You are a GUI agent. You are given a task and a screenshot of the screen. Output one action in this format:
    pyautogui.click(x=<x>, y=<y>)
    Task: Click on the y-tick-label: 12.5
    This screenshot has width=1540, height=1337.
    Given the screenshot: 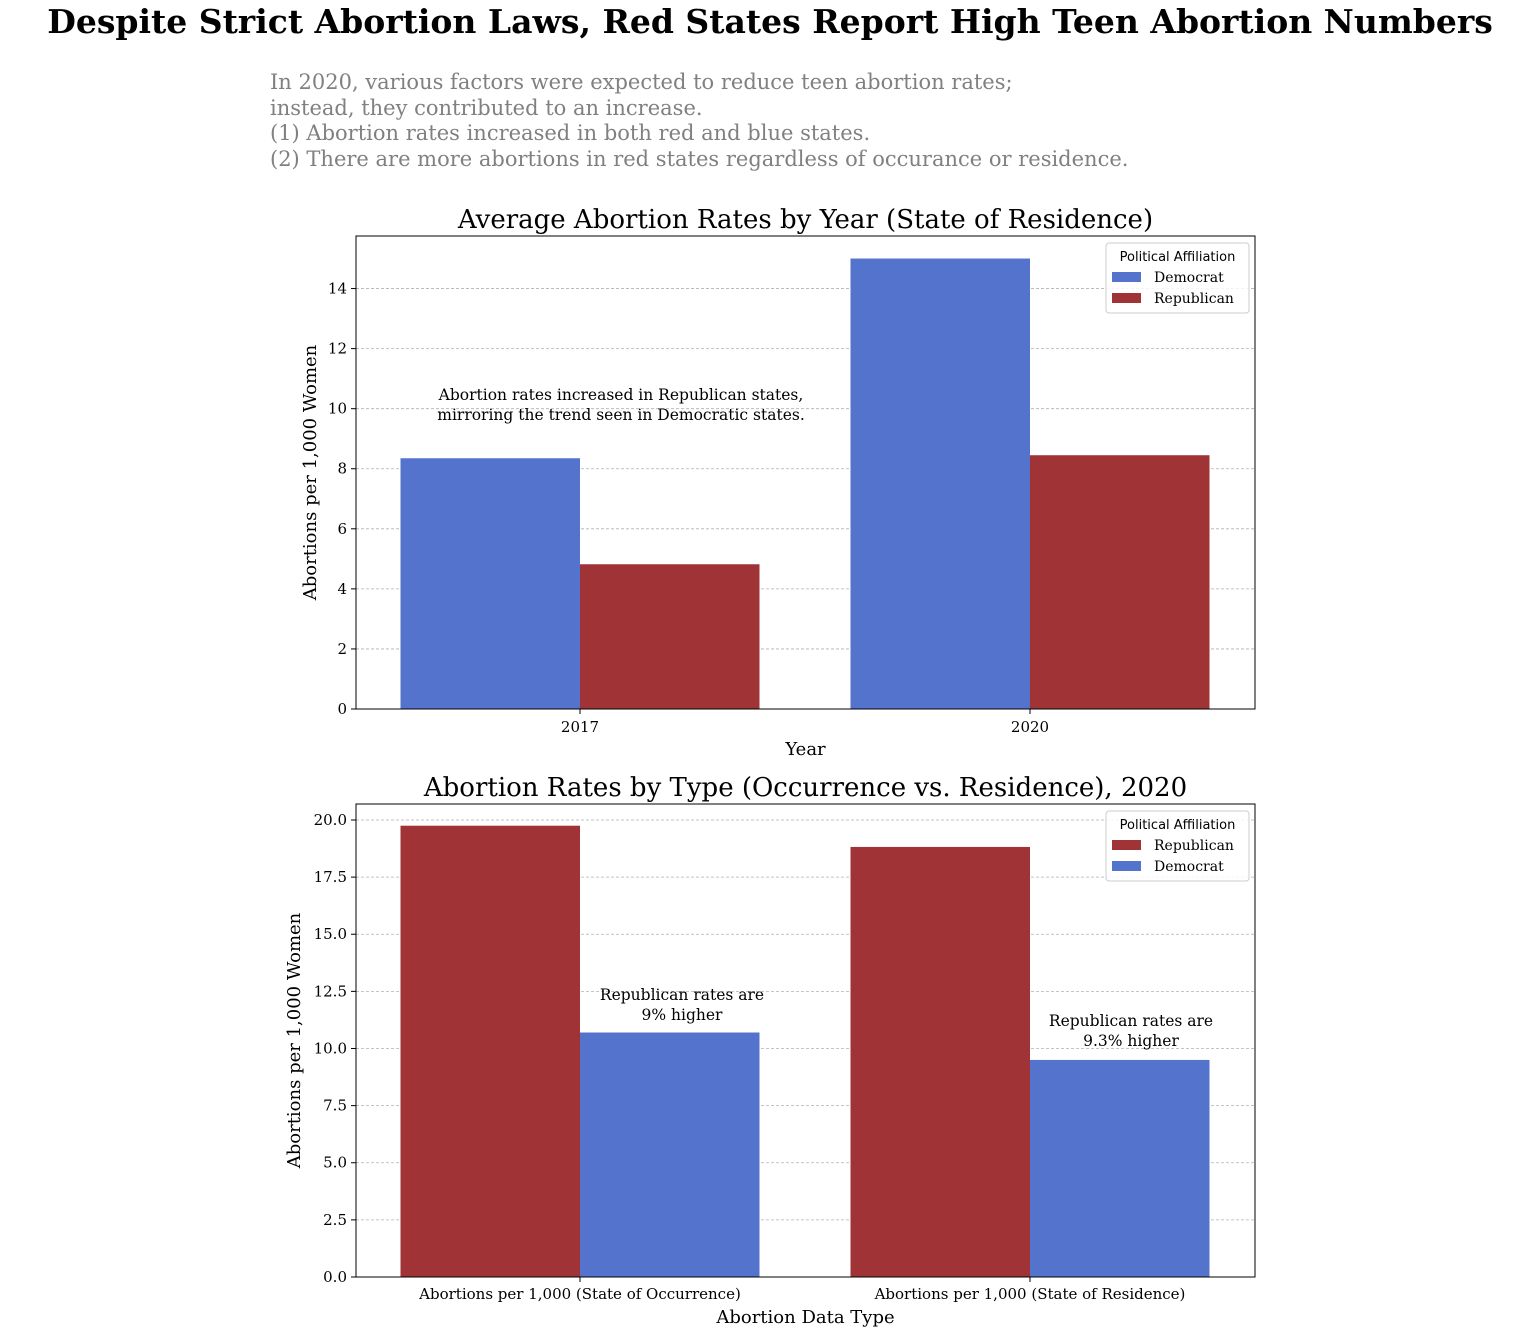 What is the action you would take?
    pyautogui.click(x=330, y=991)
    